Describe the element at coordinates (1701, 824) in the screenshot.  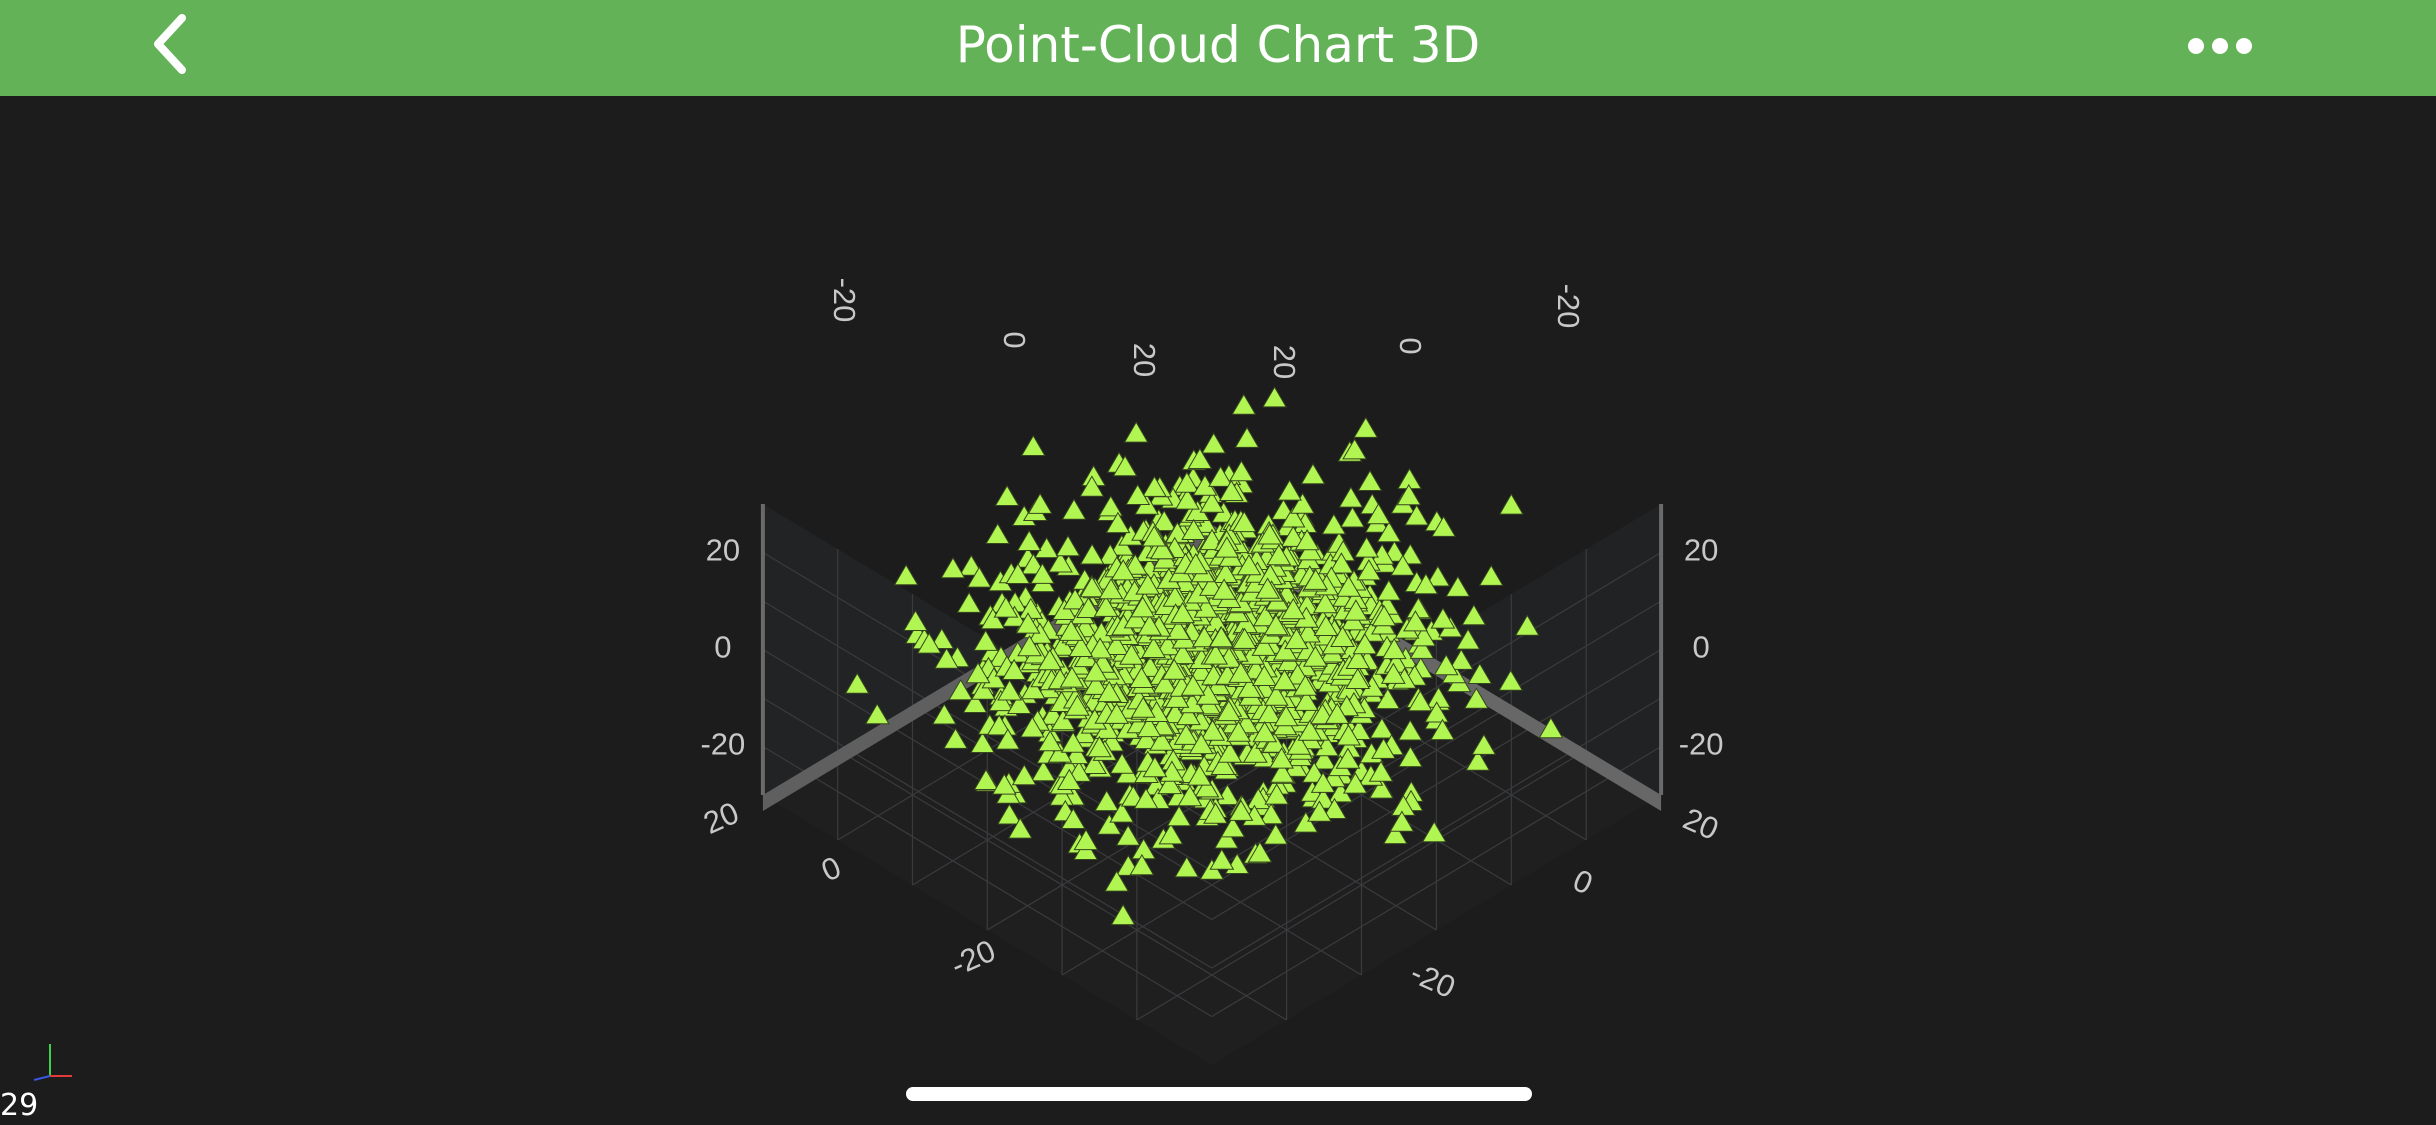
I see `z-tick-label: 20` at that location.